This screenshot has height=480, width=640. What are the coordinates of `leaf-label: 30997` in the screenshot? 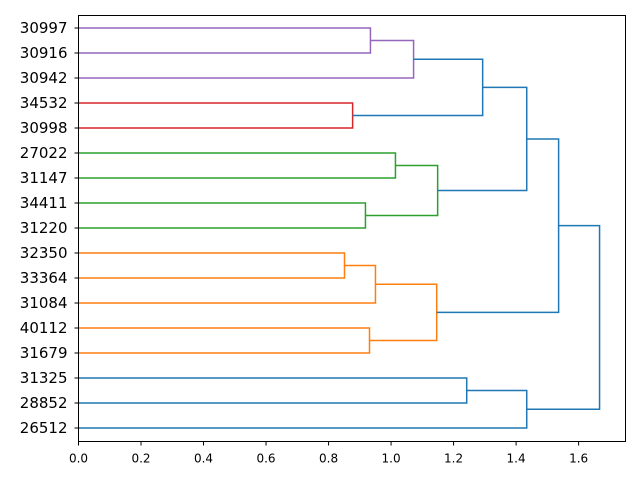 It's located at (44, 28).